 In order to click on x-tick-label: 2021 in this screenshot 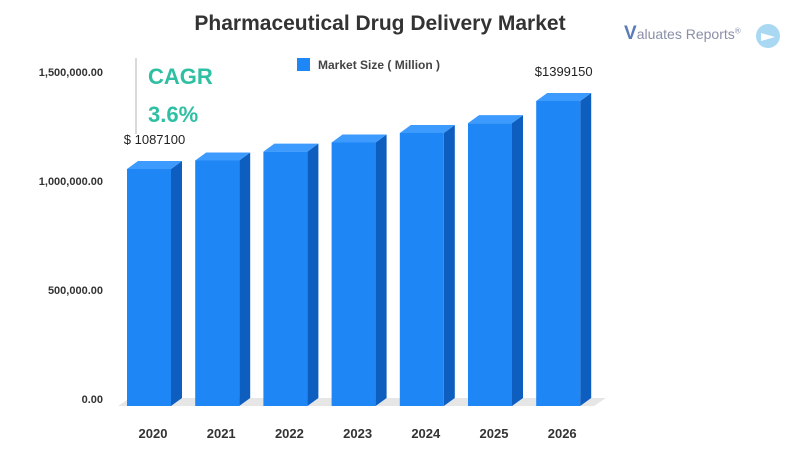, I will do `click(221, 433)`.